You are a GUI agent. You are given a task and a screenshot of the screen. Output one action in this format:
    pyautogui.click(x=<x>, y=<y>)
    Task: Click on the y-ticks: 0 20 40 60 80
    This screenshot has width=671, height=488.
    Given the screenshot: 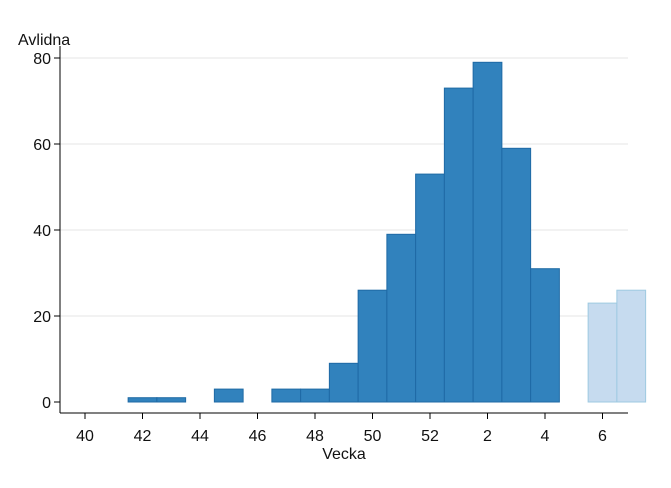 What is the action you would take?
    pyautogui.click(x=46, y=231)
    